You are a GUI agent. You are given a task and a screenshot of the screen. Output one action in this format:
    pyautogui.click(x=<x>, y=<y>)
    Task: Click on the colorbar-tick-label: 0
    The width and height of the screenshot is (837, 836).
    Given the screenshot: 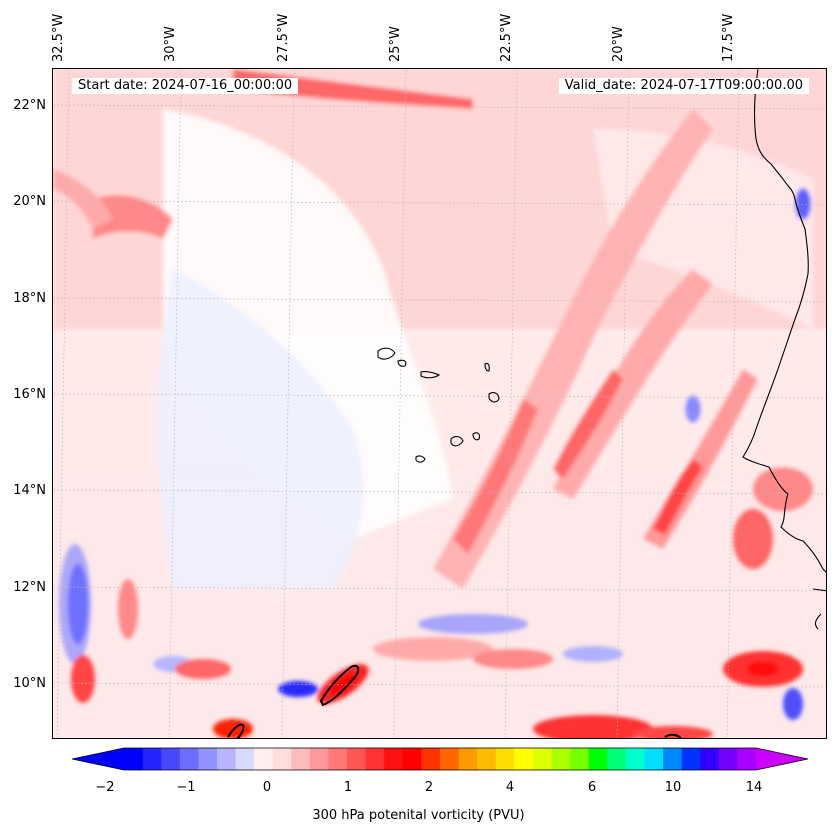 What is the action you would take?
    pyautogui.click(x=267, y=787)
    